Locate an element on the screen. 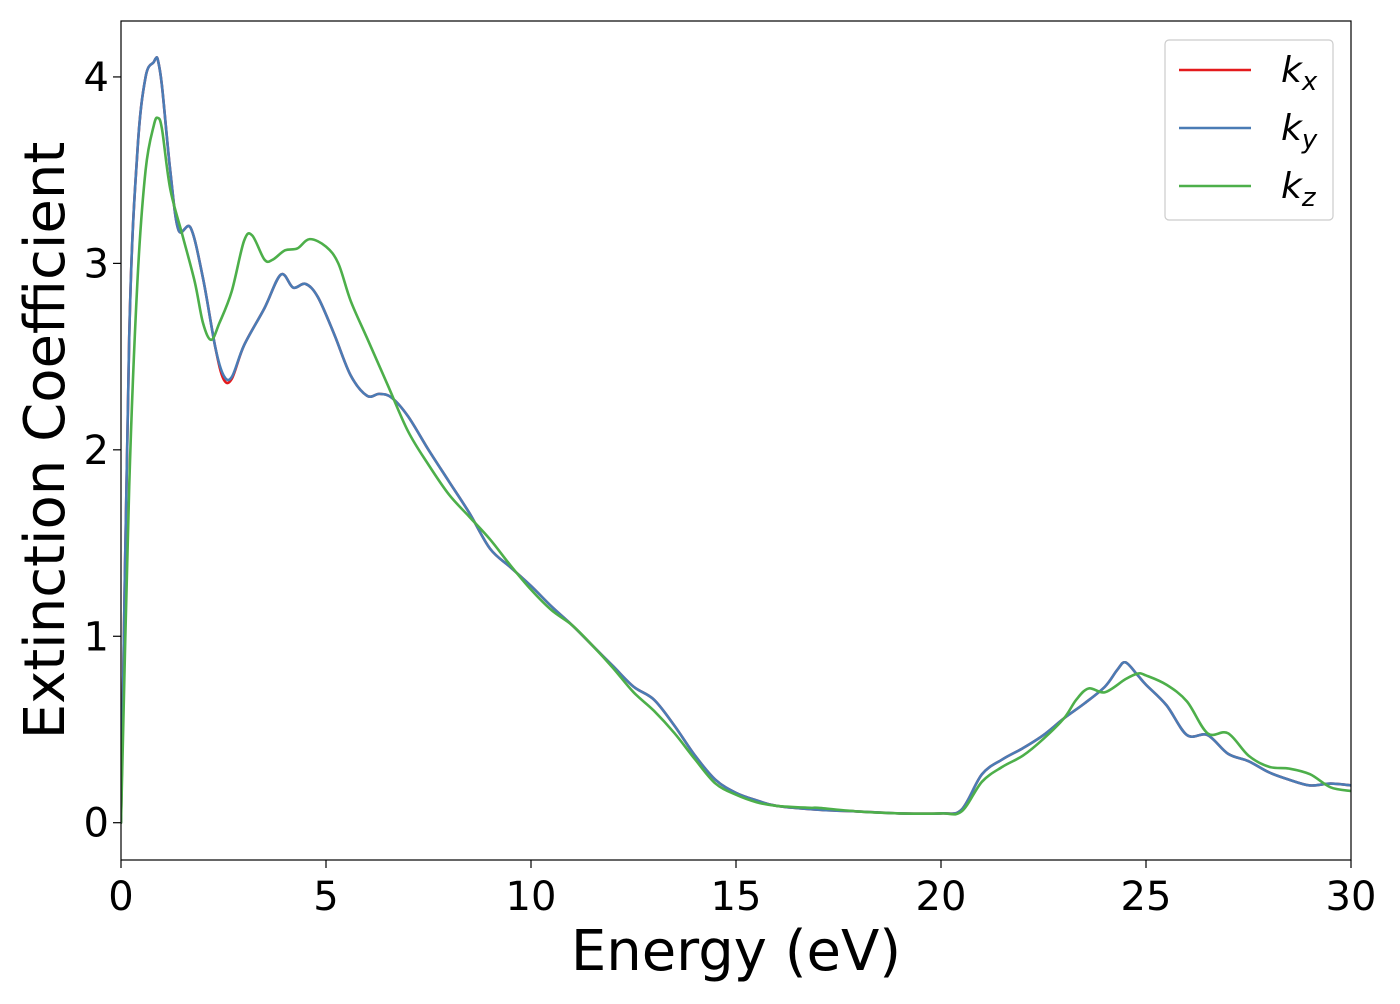  x-tick-label: 10 is located at coordinates (531, 897).